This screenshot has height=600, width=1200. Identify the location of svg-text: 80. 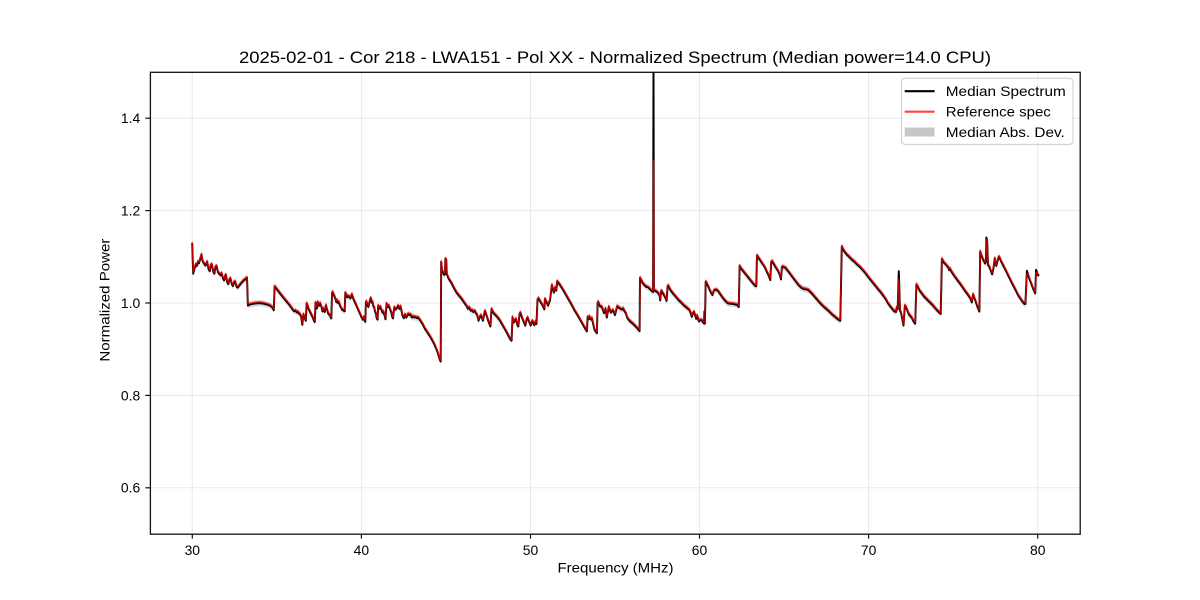
(1038, 550).